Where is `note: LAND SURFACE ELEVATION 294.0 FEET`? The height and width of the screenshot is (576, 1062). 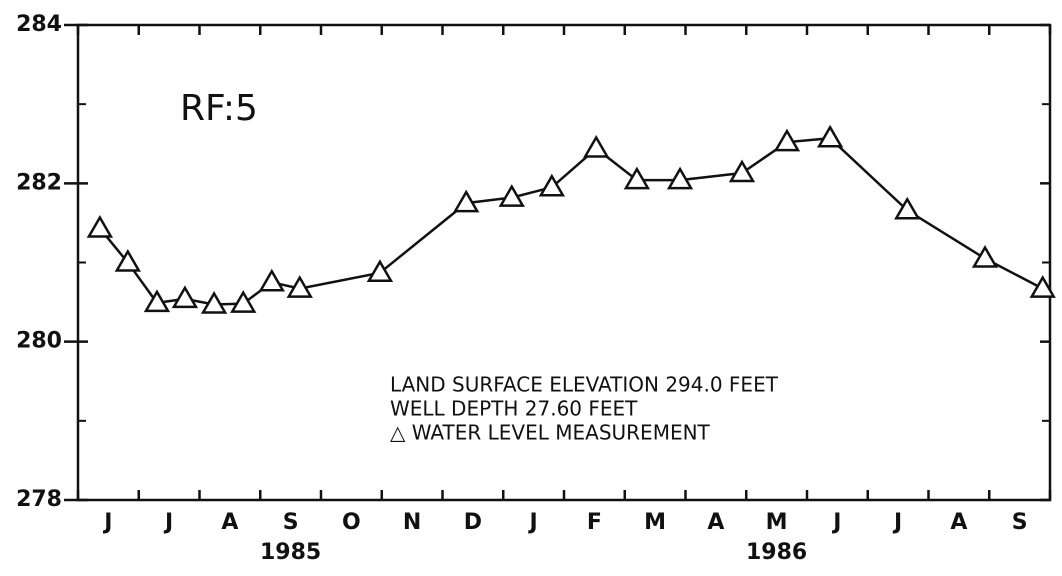 note: LAND SURFACE ELEVATION 294.0 FEET is located at coordinates (584, 385).